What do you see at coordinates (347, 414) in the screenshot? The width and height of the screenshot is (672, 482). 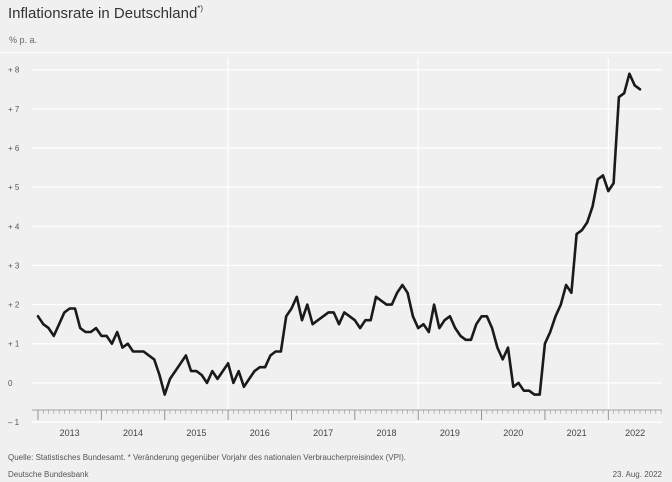 I see `x-axis` at bounding box center [347, 414].